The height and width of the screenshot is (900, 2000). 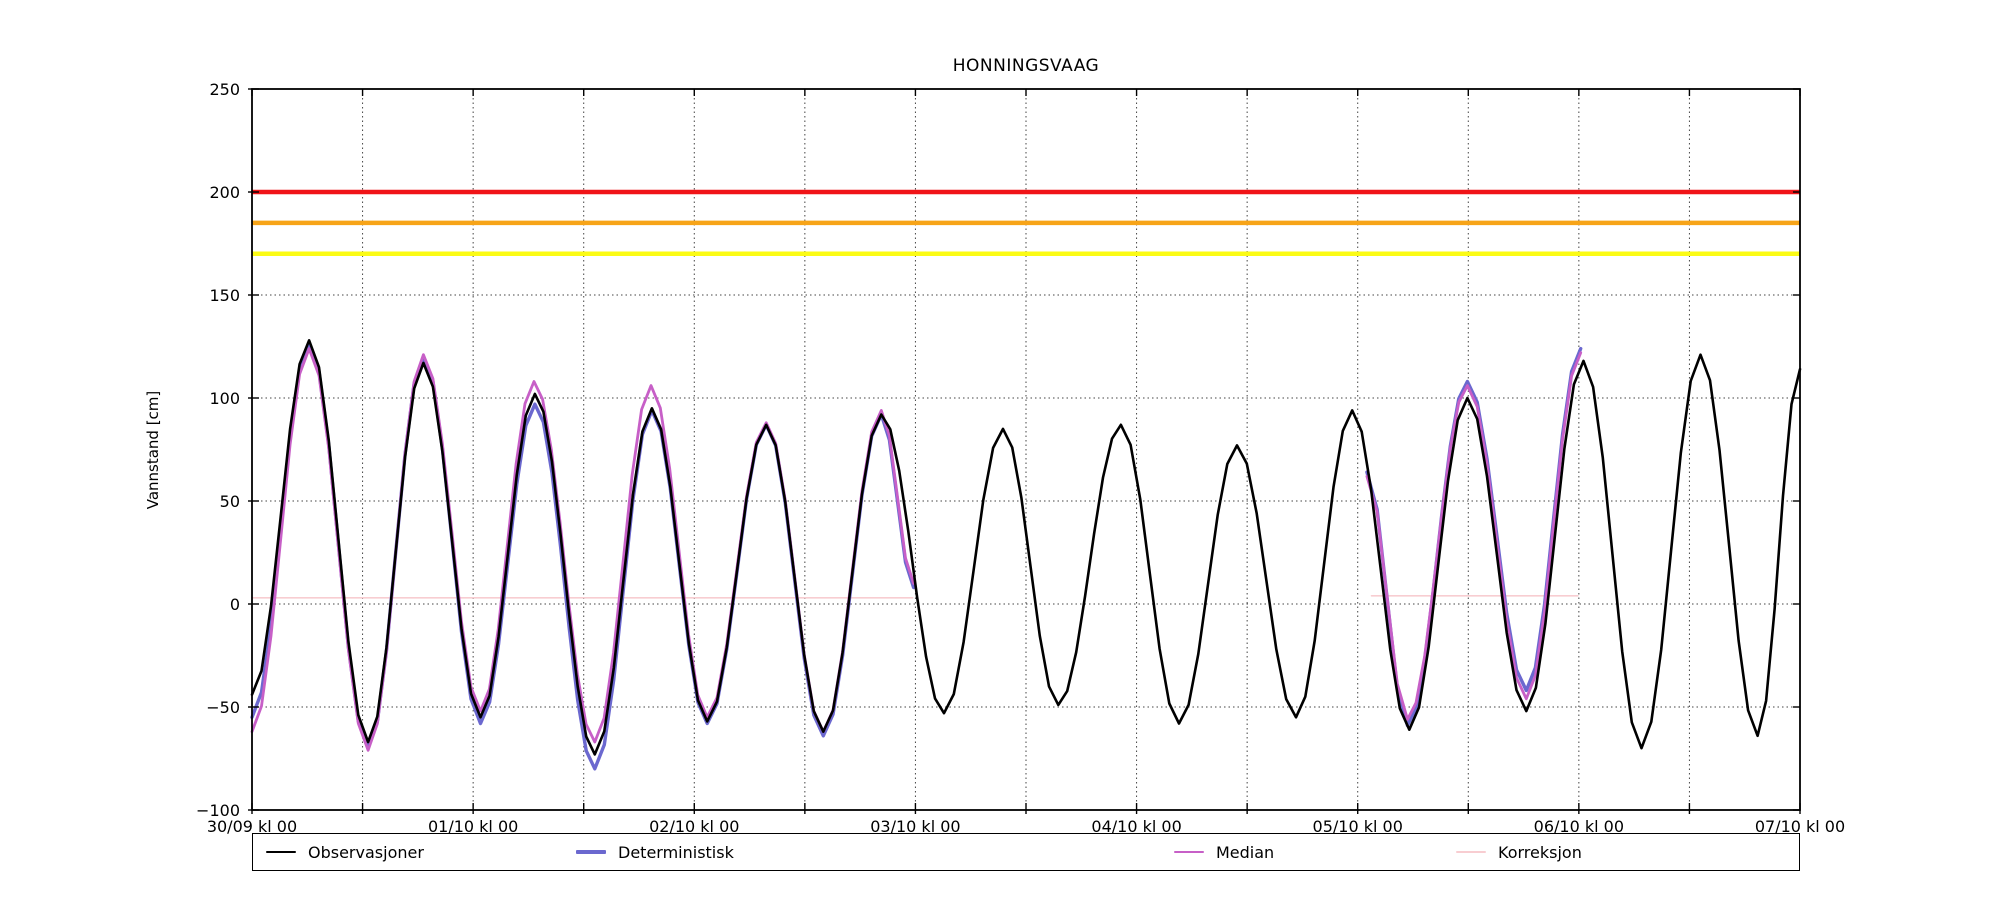 I want to click on deterministisk-line-icon, so click(x=591, y=852).